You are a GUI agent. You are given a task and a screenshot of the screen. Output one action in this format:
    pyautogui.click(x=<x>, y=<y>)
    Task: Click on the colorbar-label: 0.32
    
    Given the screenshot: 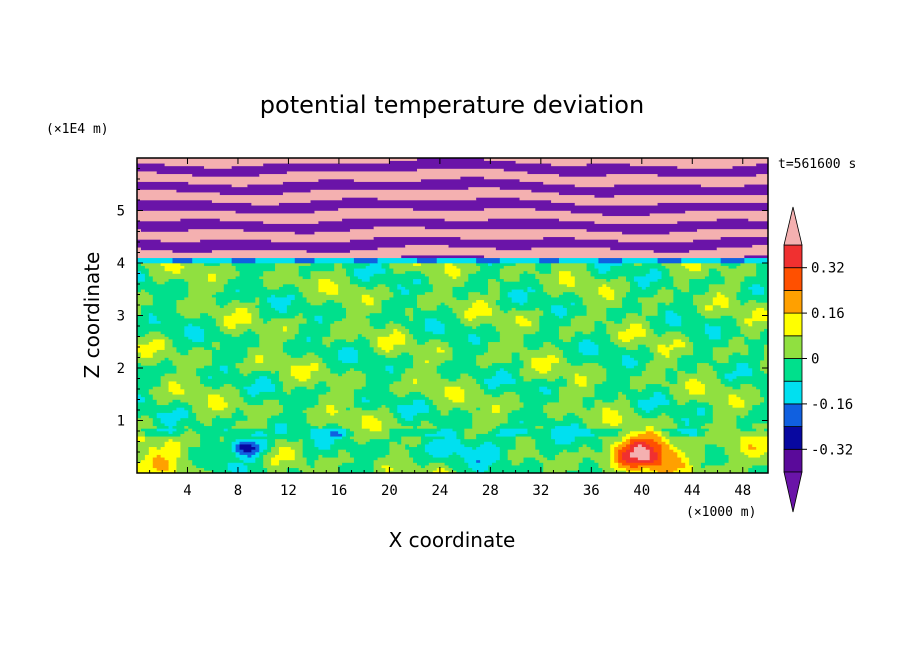 What is the action you would take?
    pyautogui.click(x=828, y=269)
    